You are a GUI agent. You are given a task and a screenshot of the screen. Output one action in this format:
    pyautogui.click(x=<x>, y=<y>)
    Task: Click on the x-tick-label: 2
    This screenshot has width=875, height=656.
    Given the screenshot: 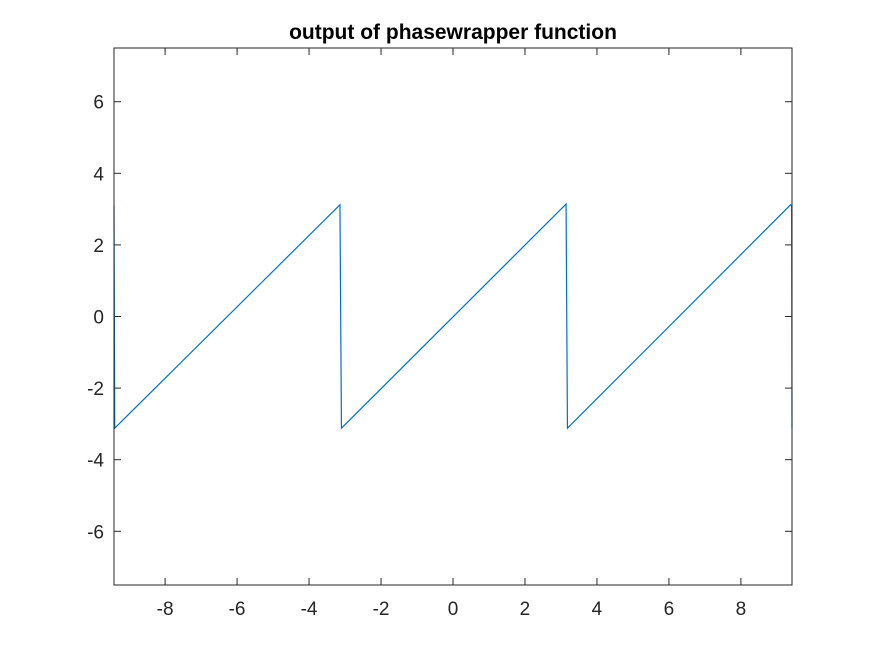 What is the action you would take?
    pyautogui.click(x=525, y=609)
    